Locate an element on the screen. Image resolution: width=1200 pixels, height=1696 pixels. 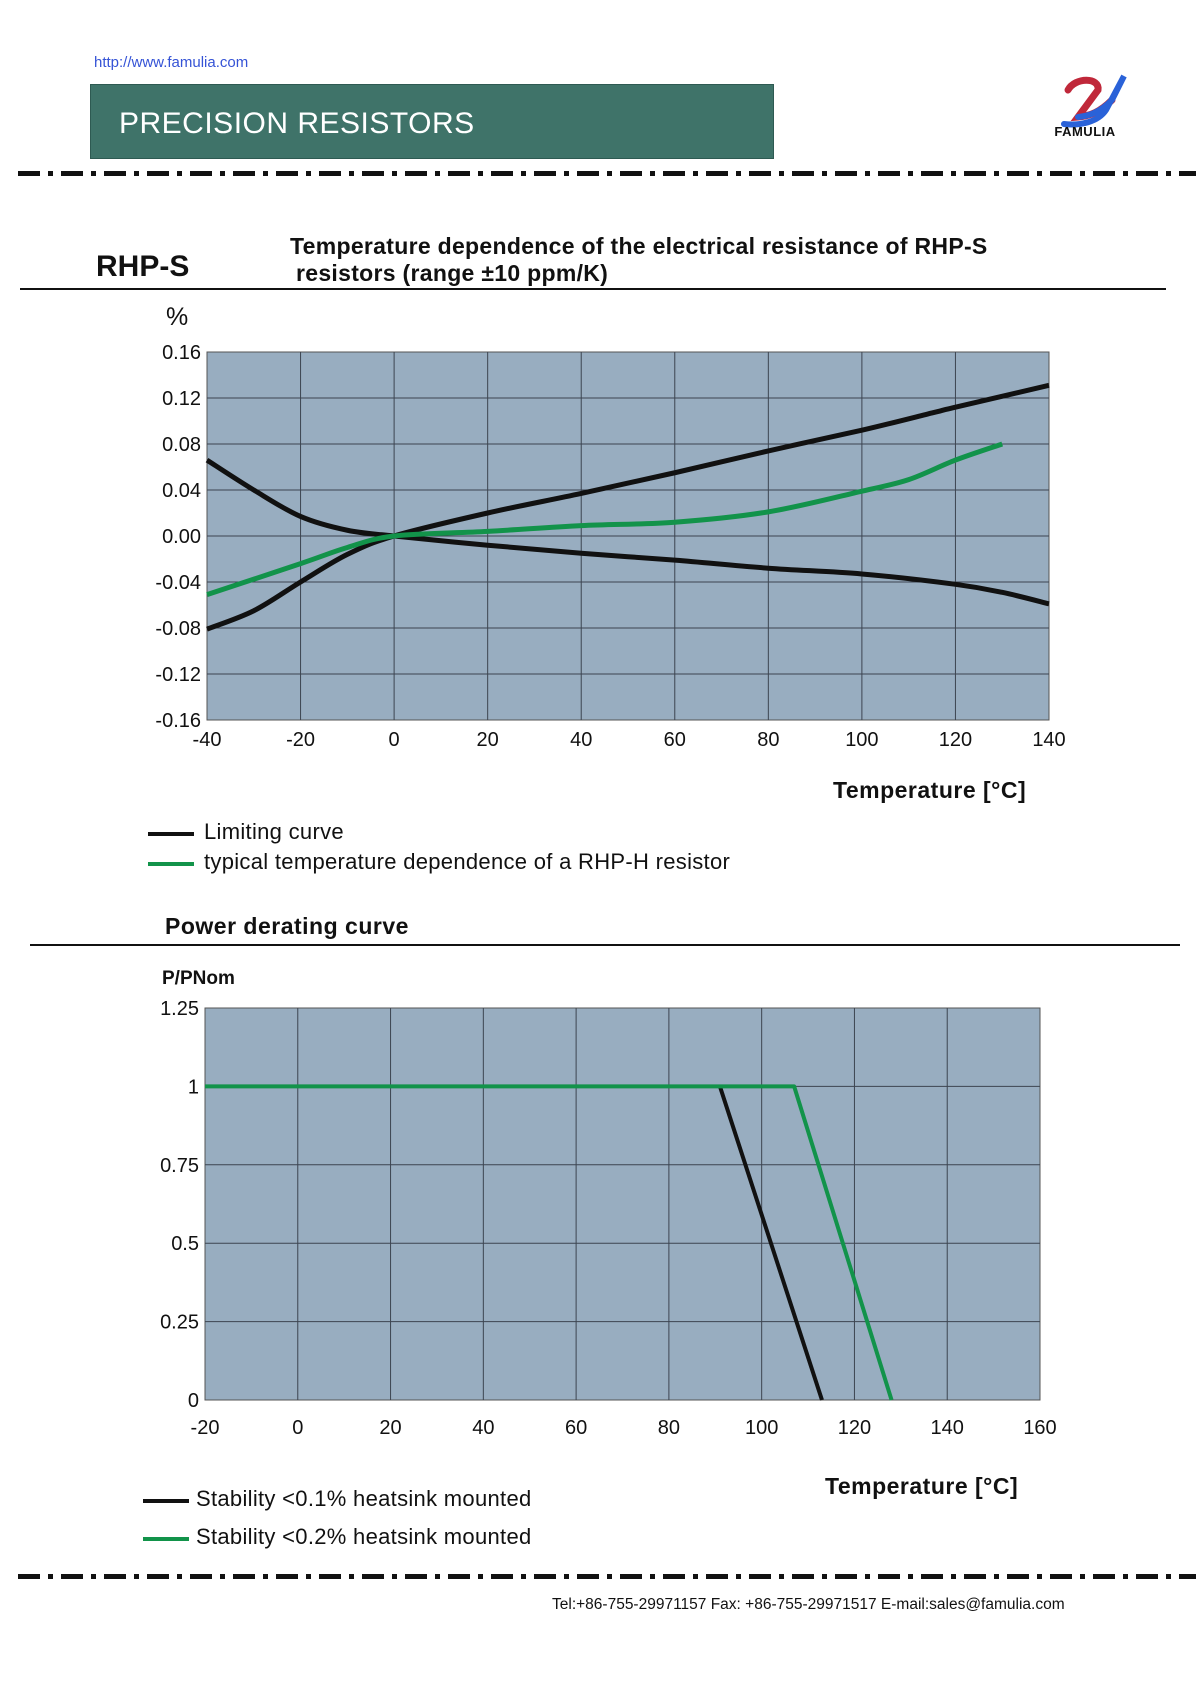
chart2-xtick-label: 80 is located at coordinates (669, 1428).